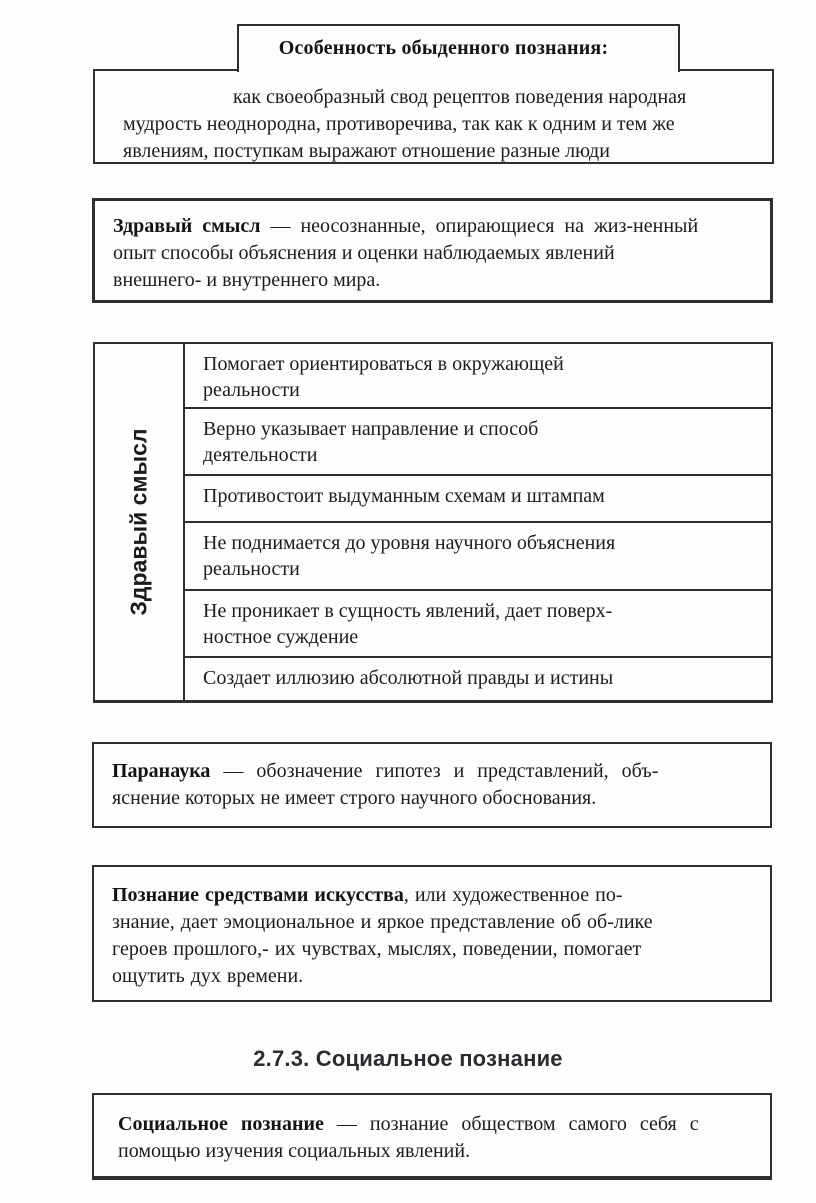 The height and width of the screenshot is (1203, 816). Describe the element at coordinates (408, 1058) in the screenshot. I see `section-heading: 2.7.3. Социальное познание` at that location.